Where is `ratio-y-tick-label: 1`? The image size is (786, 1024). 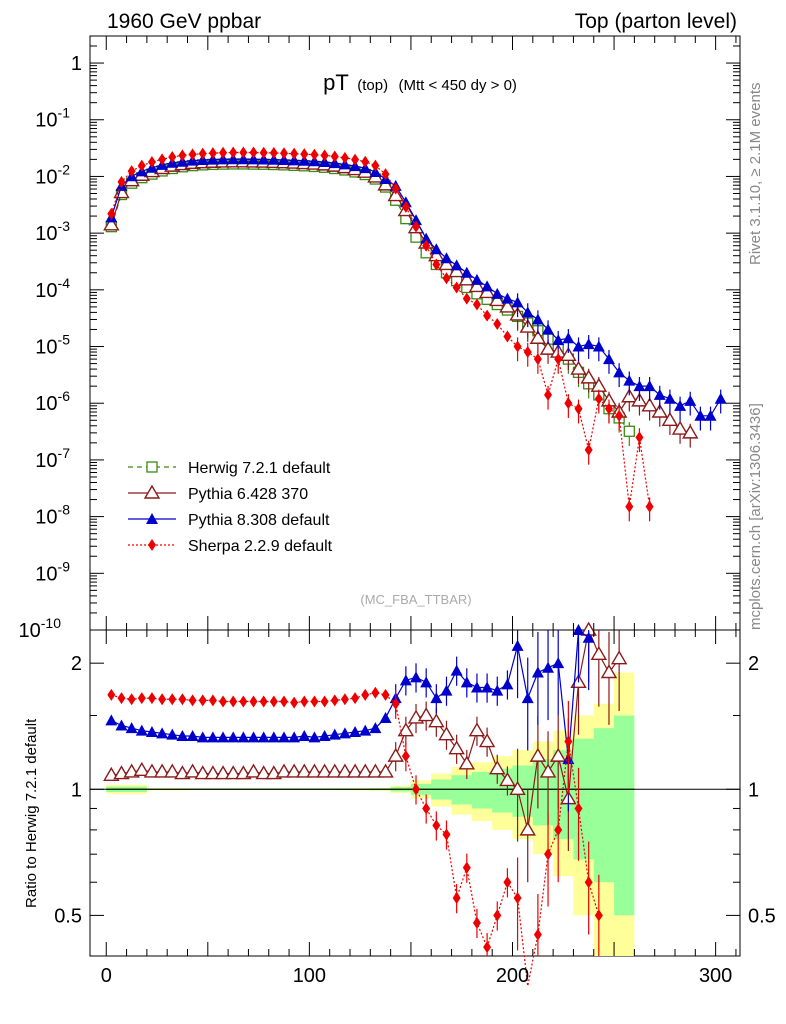 ratio-y-tick-label: 1 is located at coordinates (76, 790).